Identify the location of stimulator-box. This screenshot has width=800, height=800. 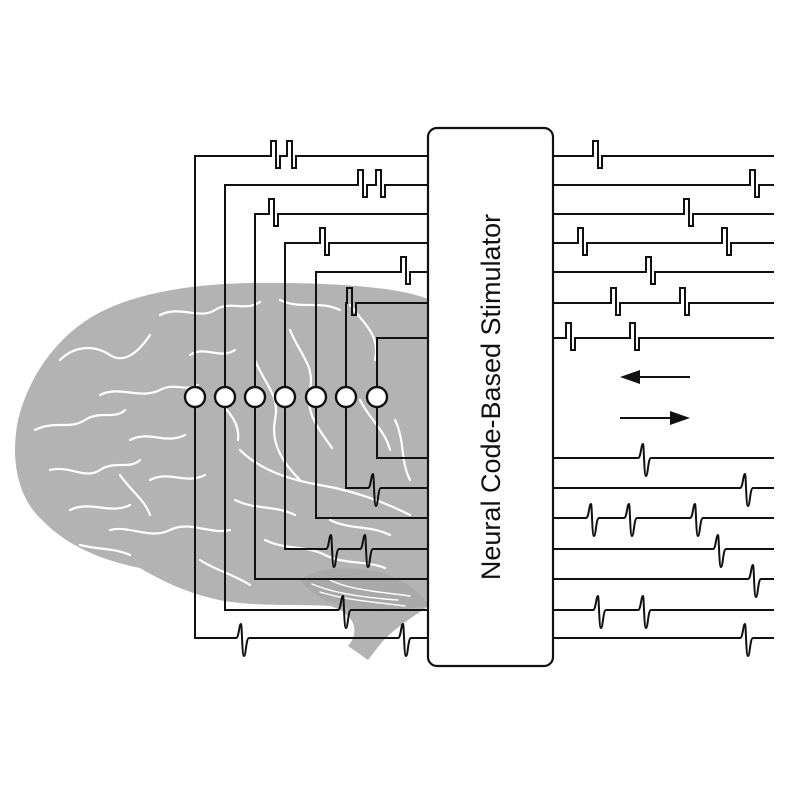
(490, 397).